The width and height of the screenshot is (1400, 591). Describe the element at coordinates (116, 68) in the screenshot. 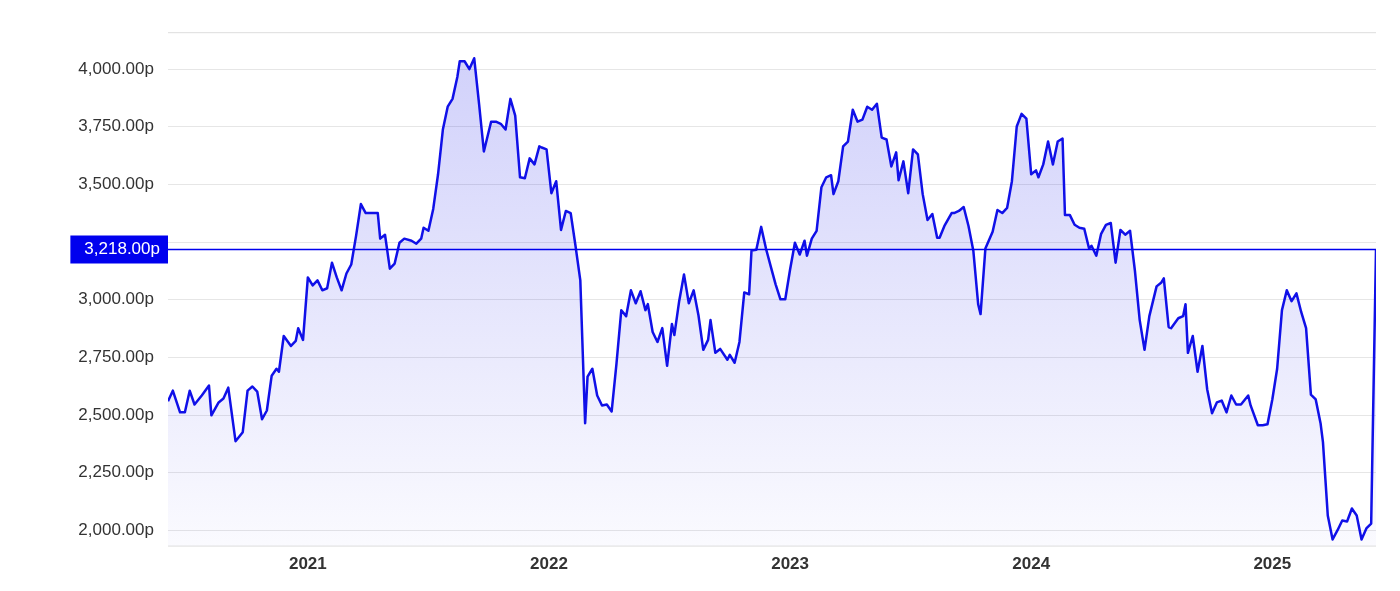

I see `y-tick-label: 4,000.00p` at that location.